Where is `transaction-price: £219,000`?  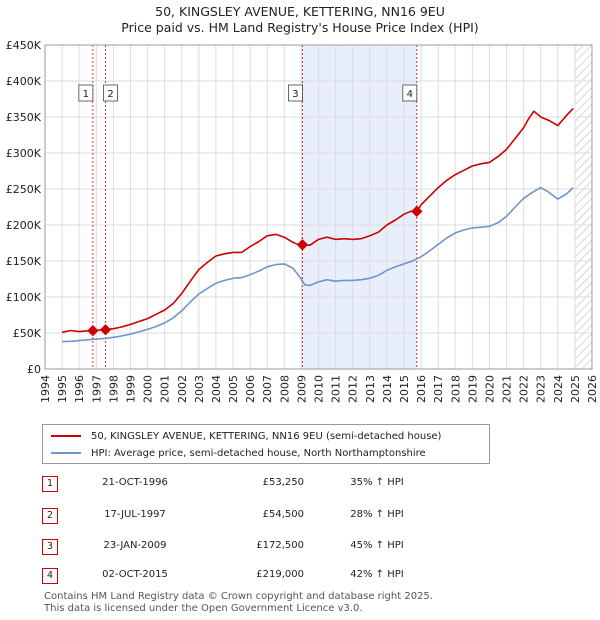
transaction-price: £219,000 is located at coordinates (280, 574).